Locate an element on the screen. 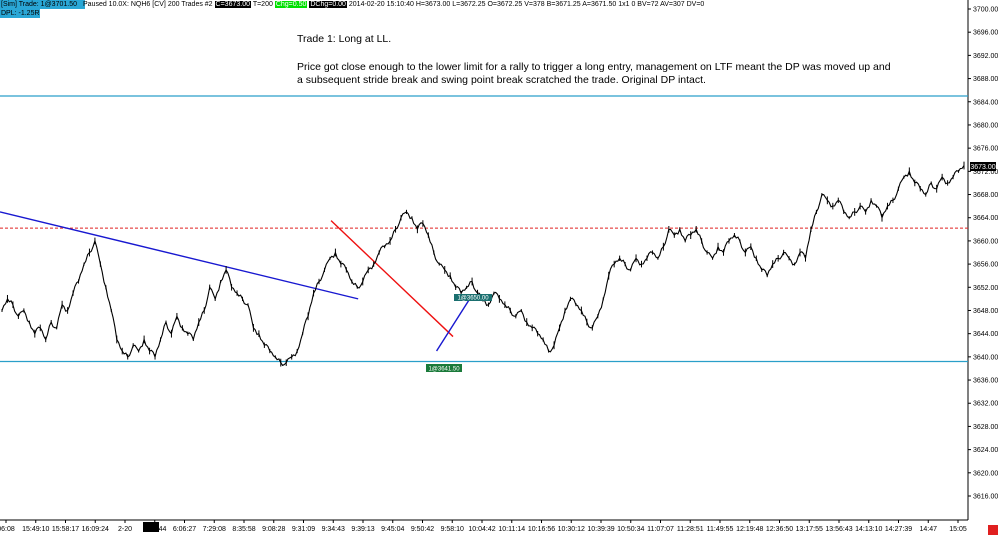 This screenshot has width=1000, height=536. x-tick-label: 15:05 is located at coordinates (958, 529).